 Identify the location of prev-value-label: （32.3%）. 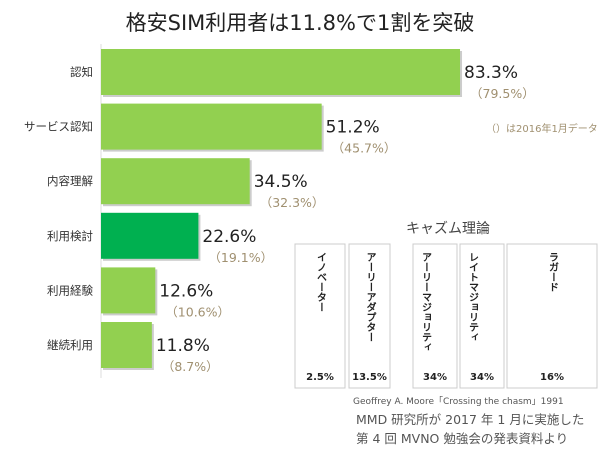
(292, 202).